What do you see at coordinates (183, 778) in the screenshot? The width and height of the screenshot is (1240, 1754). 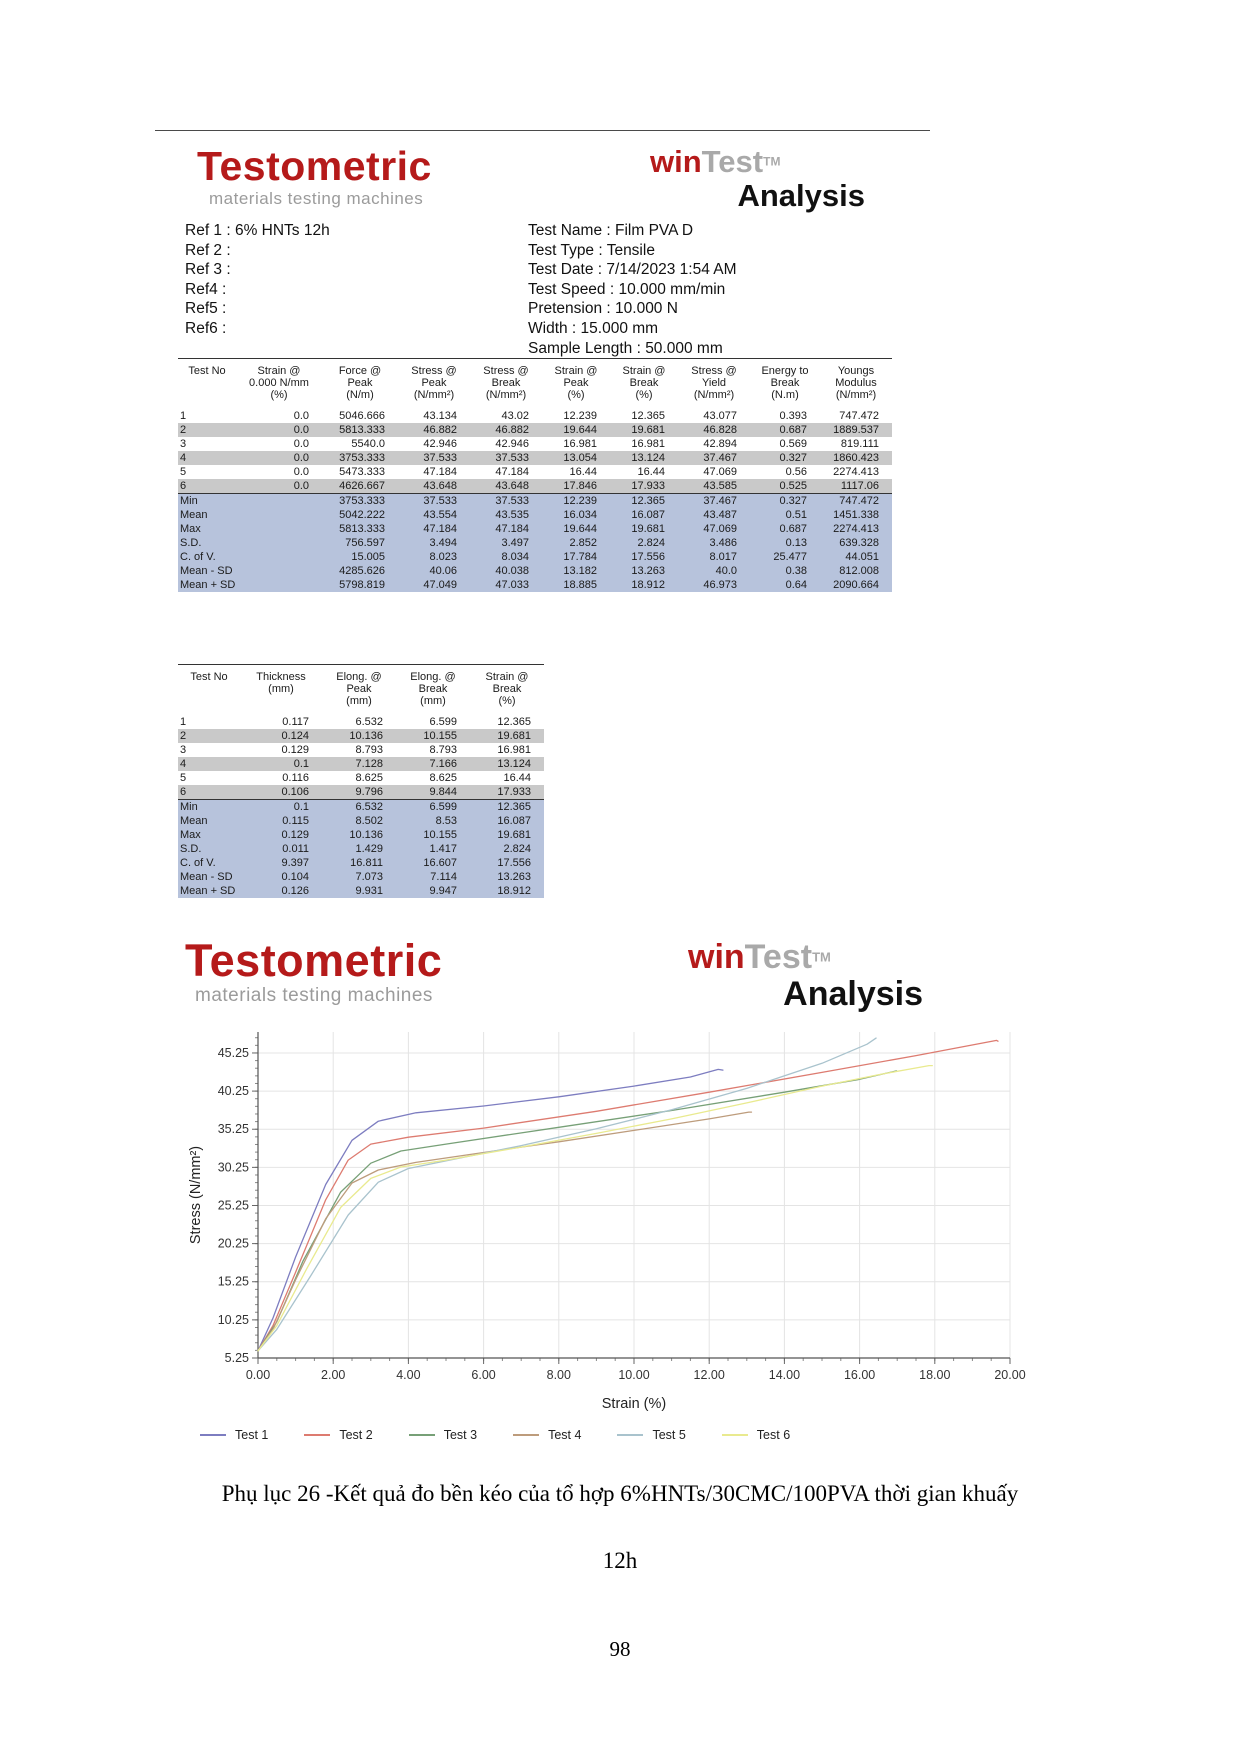 I see `row-label: 5` at bounding box center [183, 778].